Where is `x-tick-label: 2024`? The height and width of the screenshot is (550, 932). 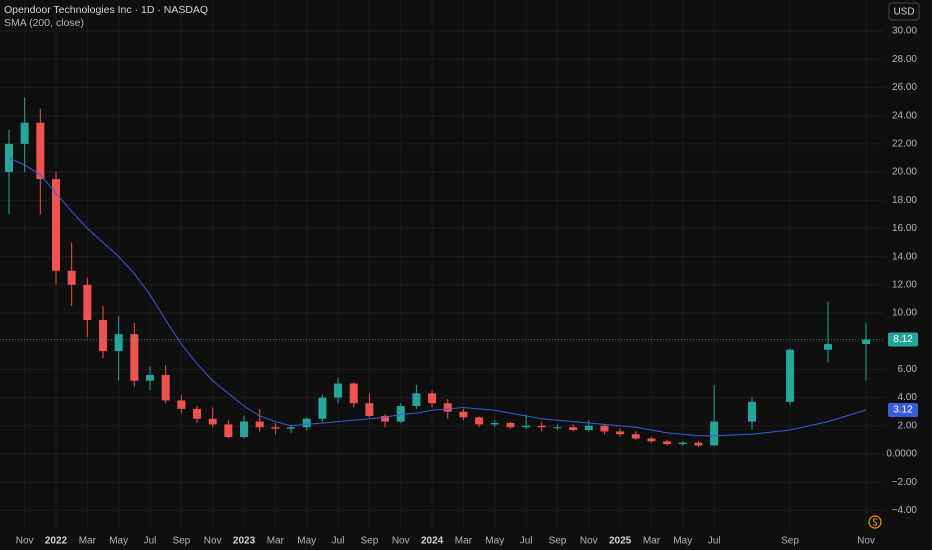
x-tick-label: 2024 is located at coordinates (432, 541).